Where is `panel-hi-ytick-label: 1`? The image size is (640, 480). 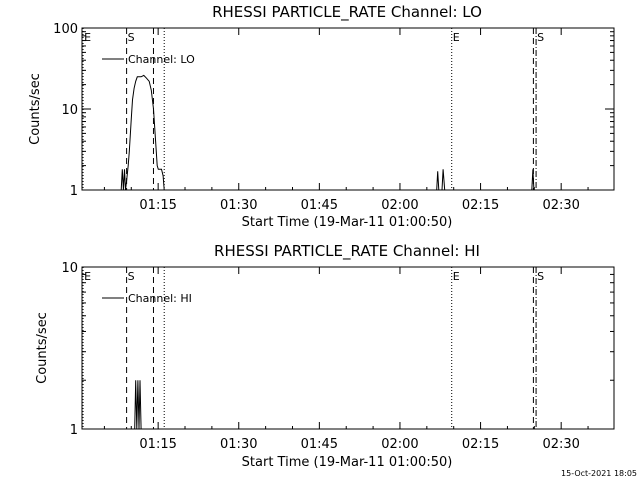 panel-hi-ytick-label: 1 is located at coordinates (74, 430).